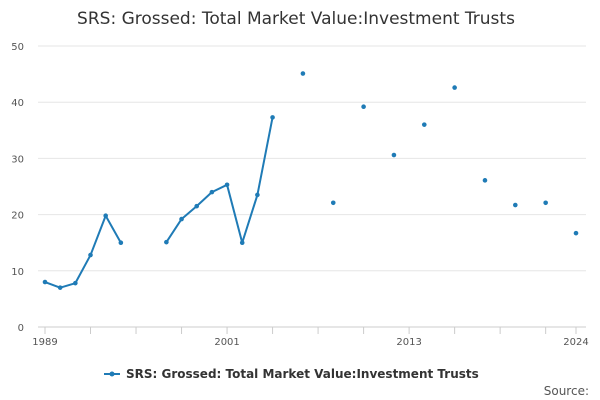 This screenshot has height=400, width=600. I want to click on y-axis: 0 10 20 30 40 50, so click(17, 188).